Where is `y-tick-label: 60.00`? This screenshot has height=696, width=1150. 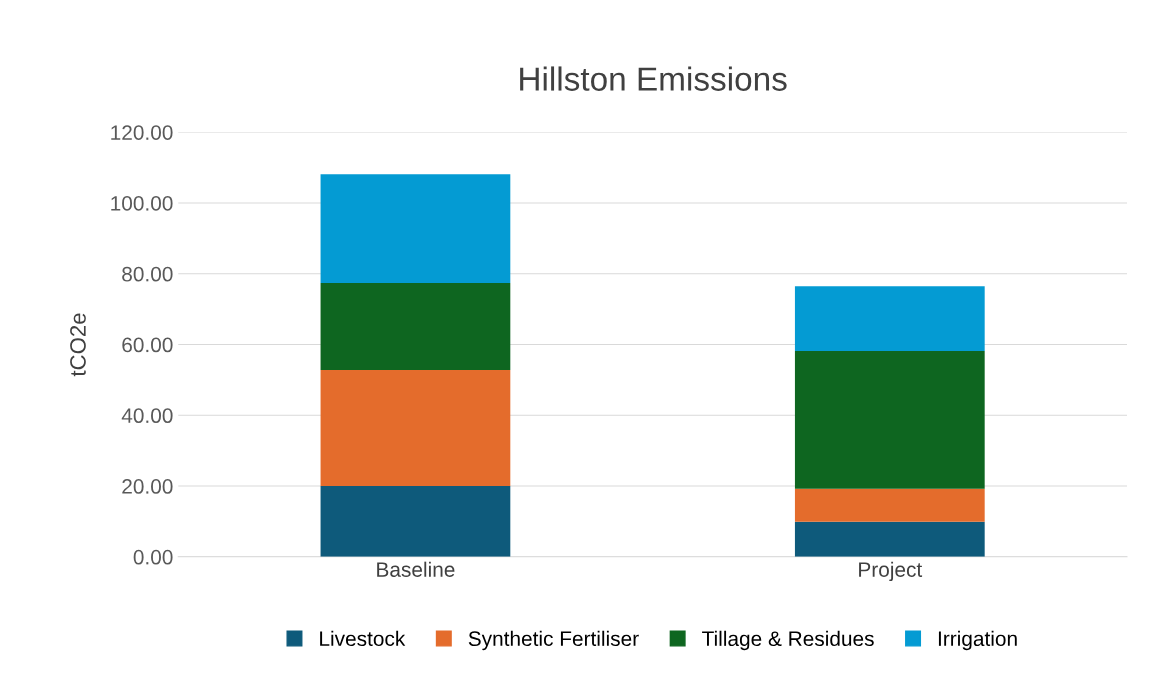
y-tick-label: 60.00 is located at coordinates (147, 345).